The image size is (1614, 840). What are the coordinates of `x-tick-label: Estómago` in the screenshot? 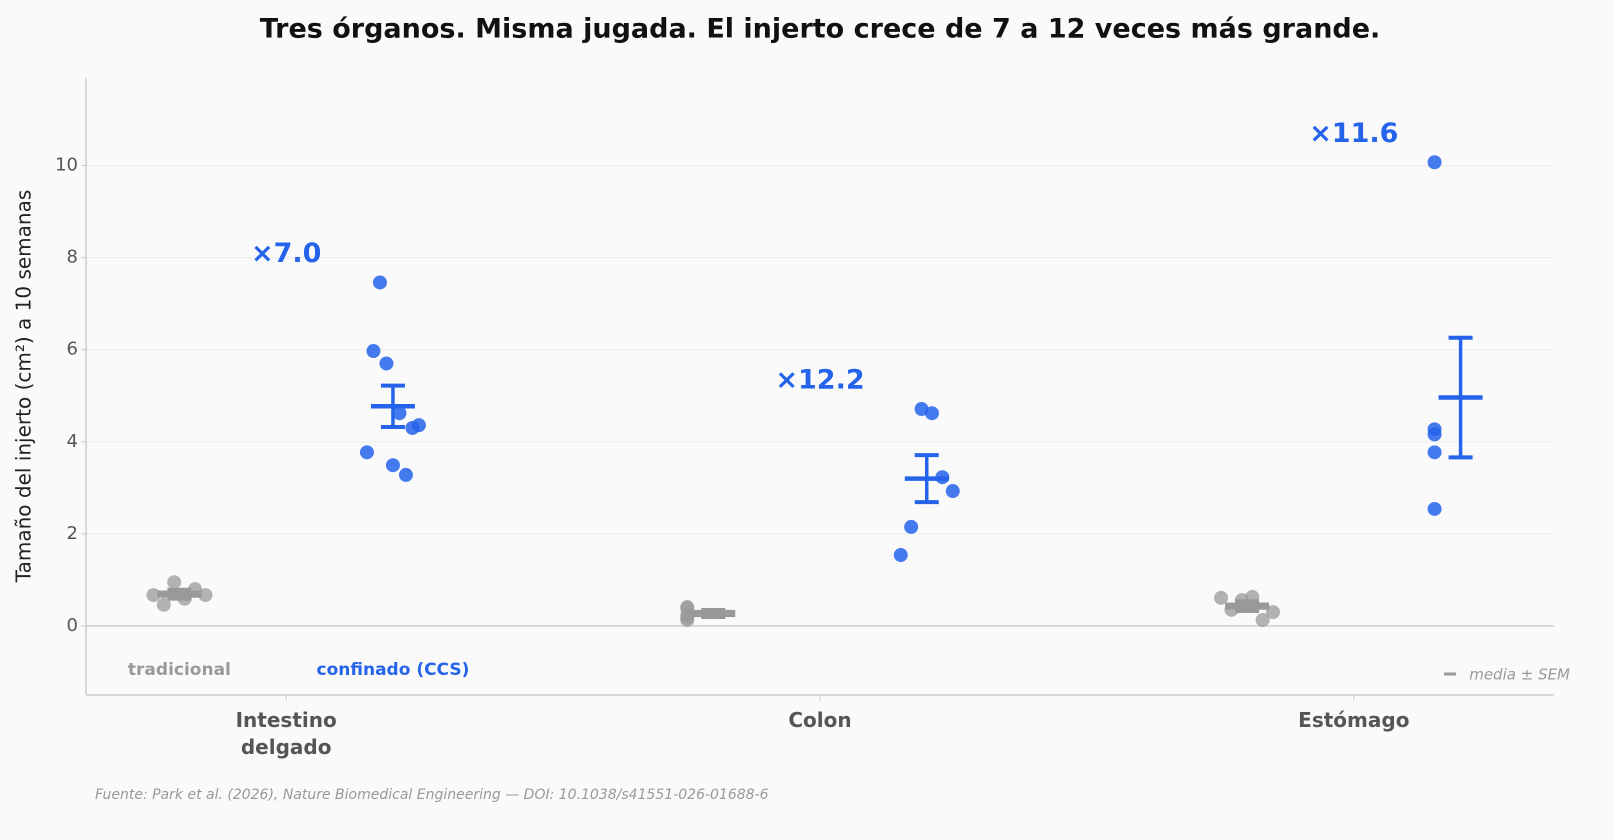 It's located at (1354, 720).